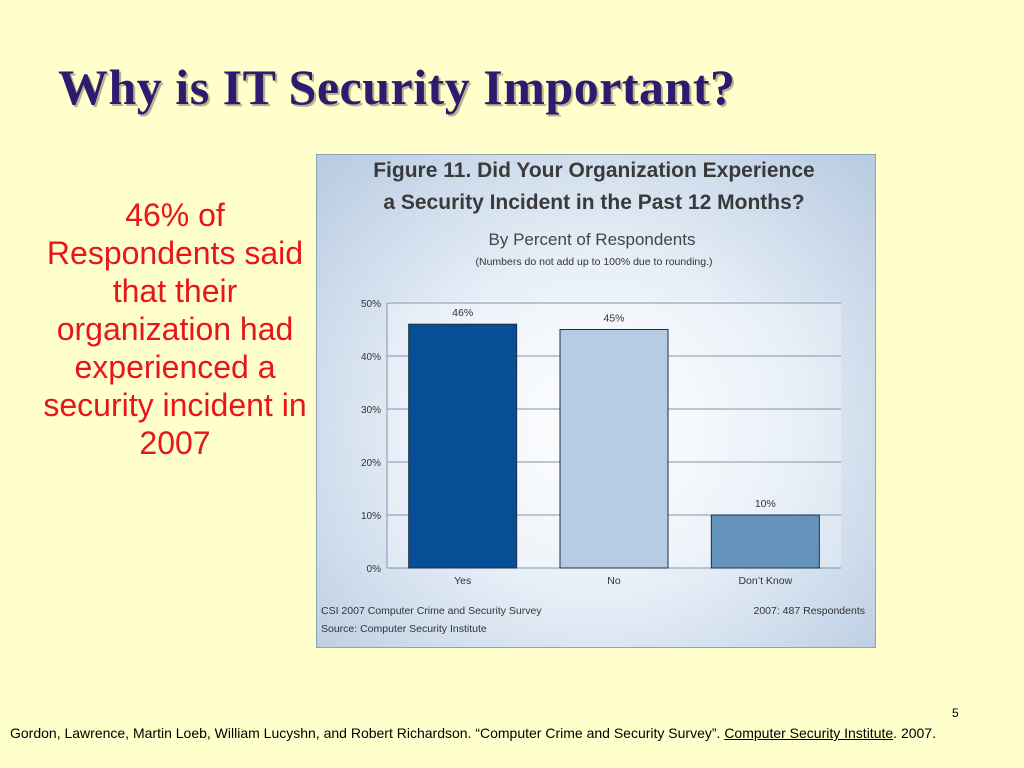  I want to click on y-tick-label: 30%, so click(371, 410).